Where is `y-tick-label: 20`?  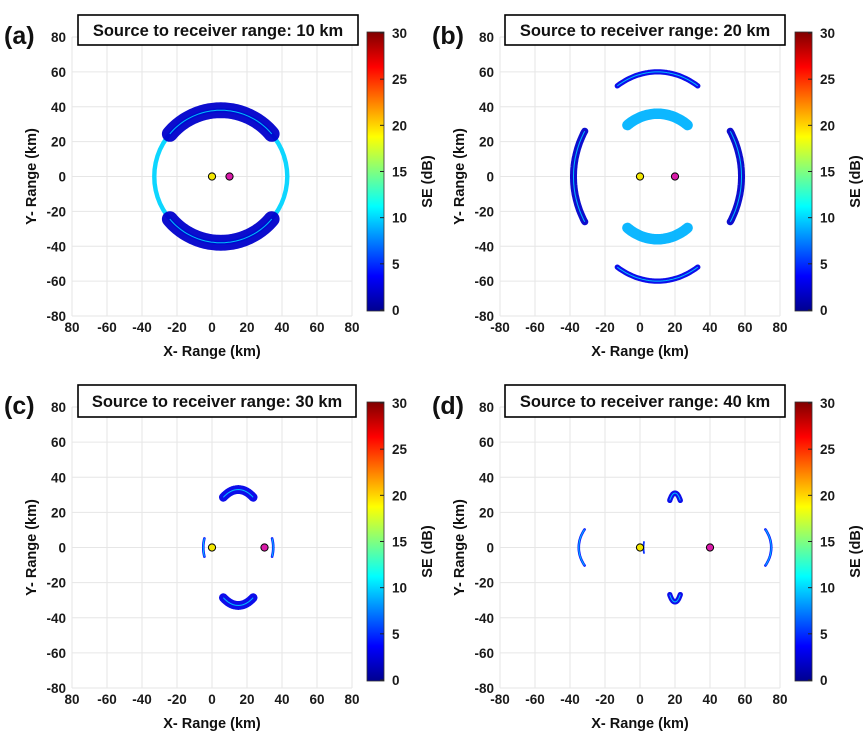
y-tick-label: 20 is located at coordinates (58, 512).